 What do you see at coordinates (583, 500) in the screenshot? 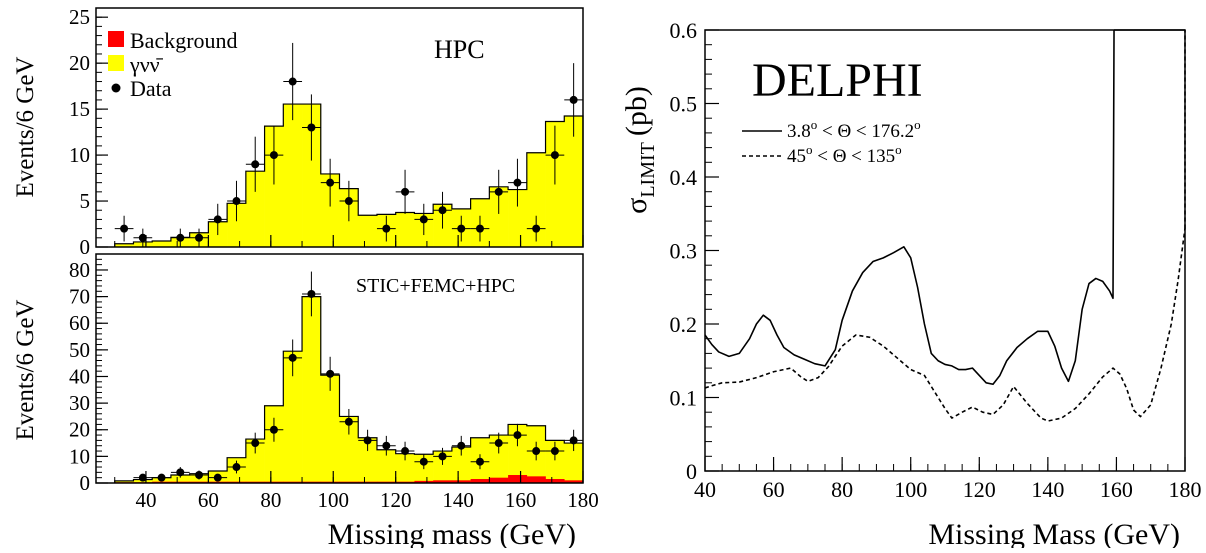
I see `combined-x-tick-label: 180` at bounding box center [583, 500].